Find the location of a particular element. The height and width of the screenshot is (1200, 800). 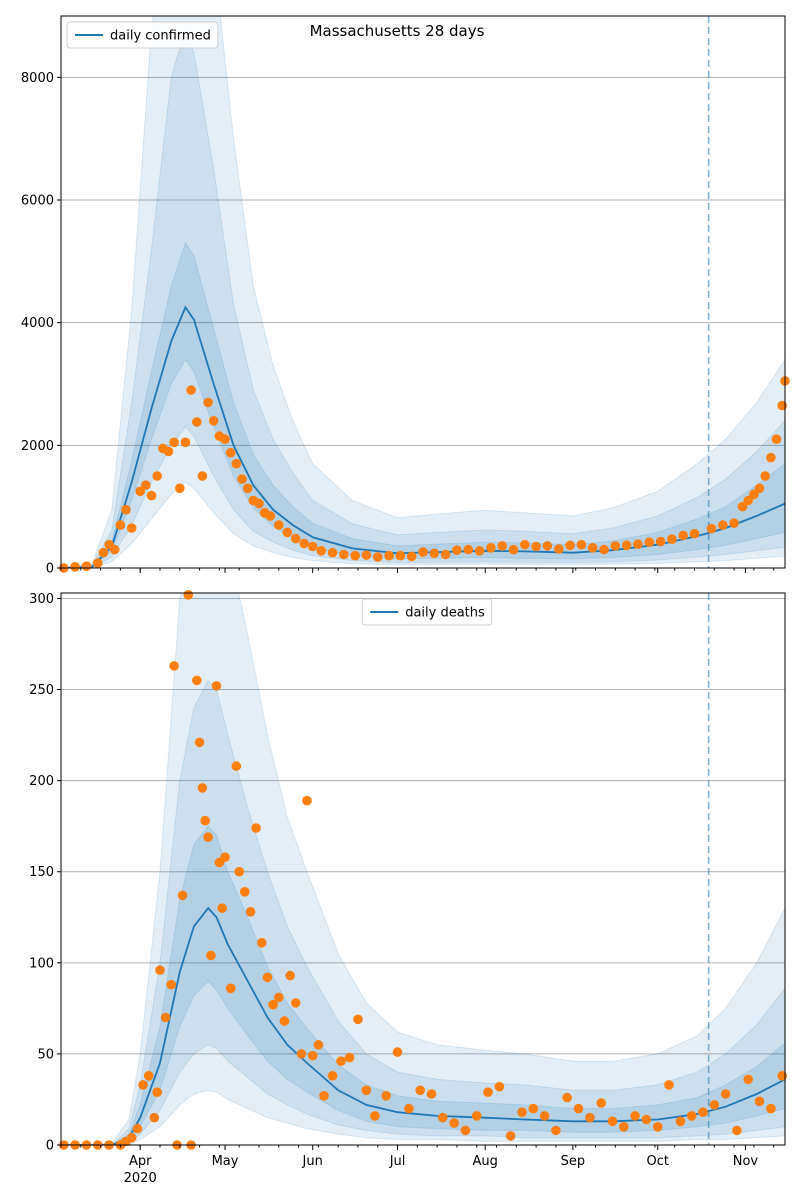

x-tick-label: Sep is located at coordinates (573, 1161).